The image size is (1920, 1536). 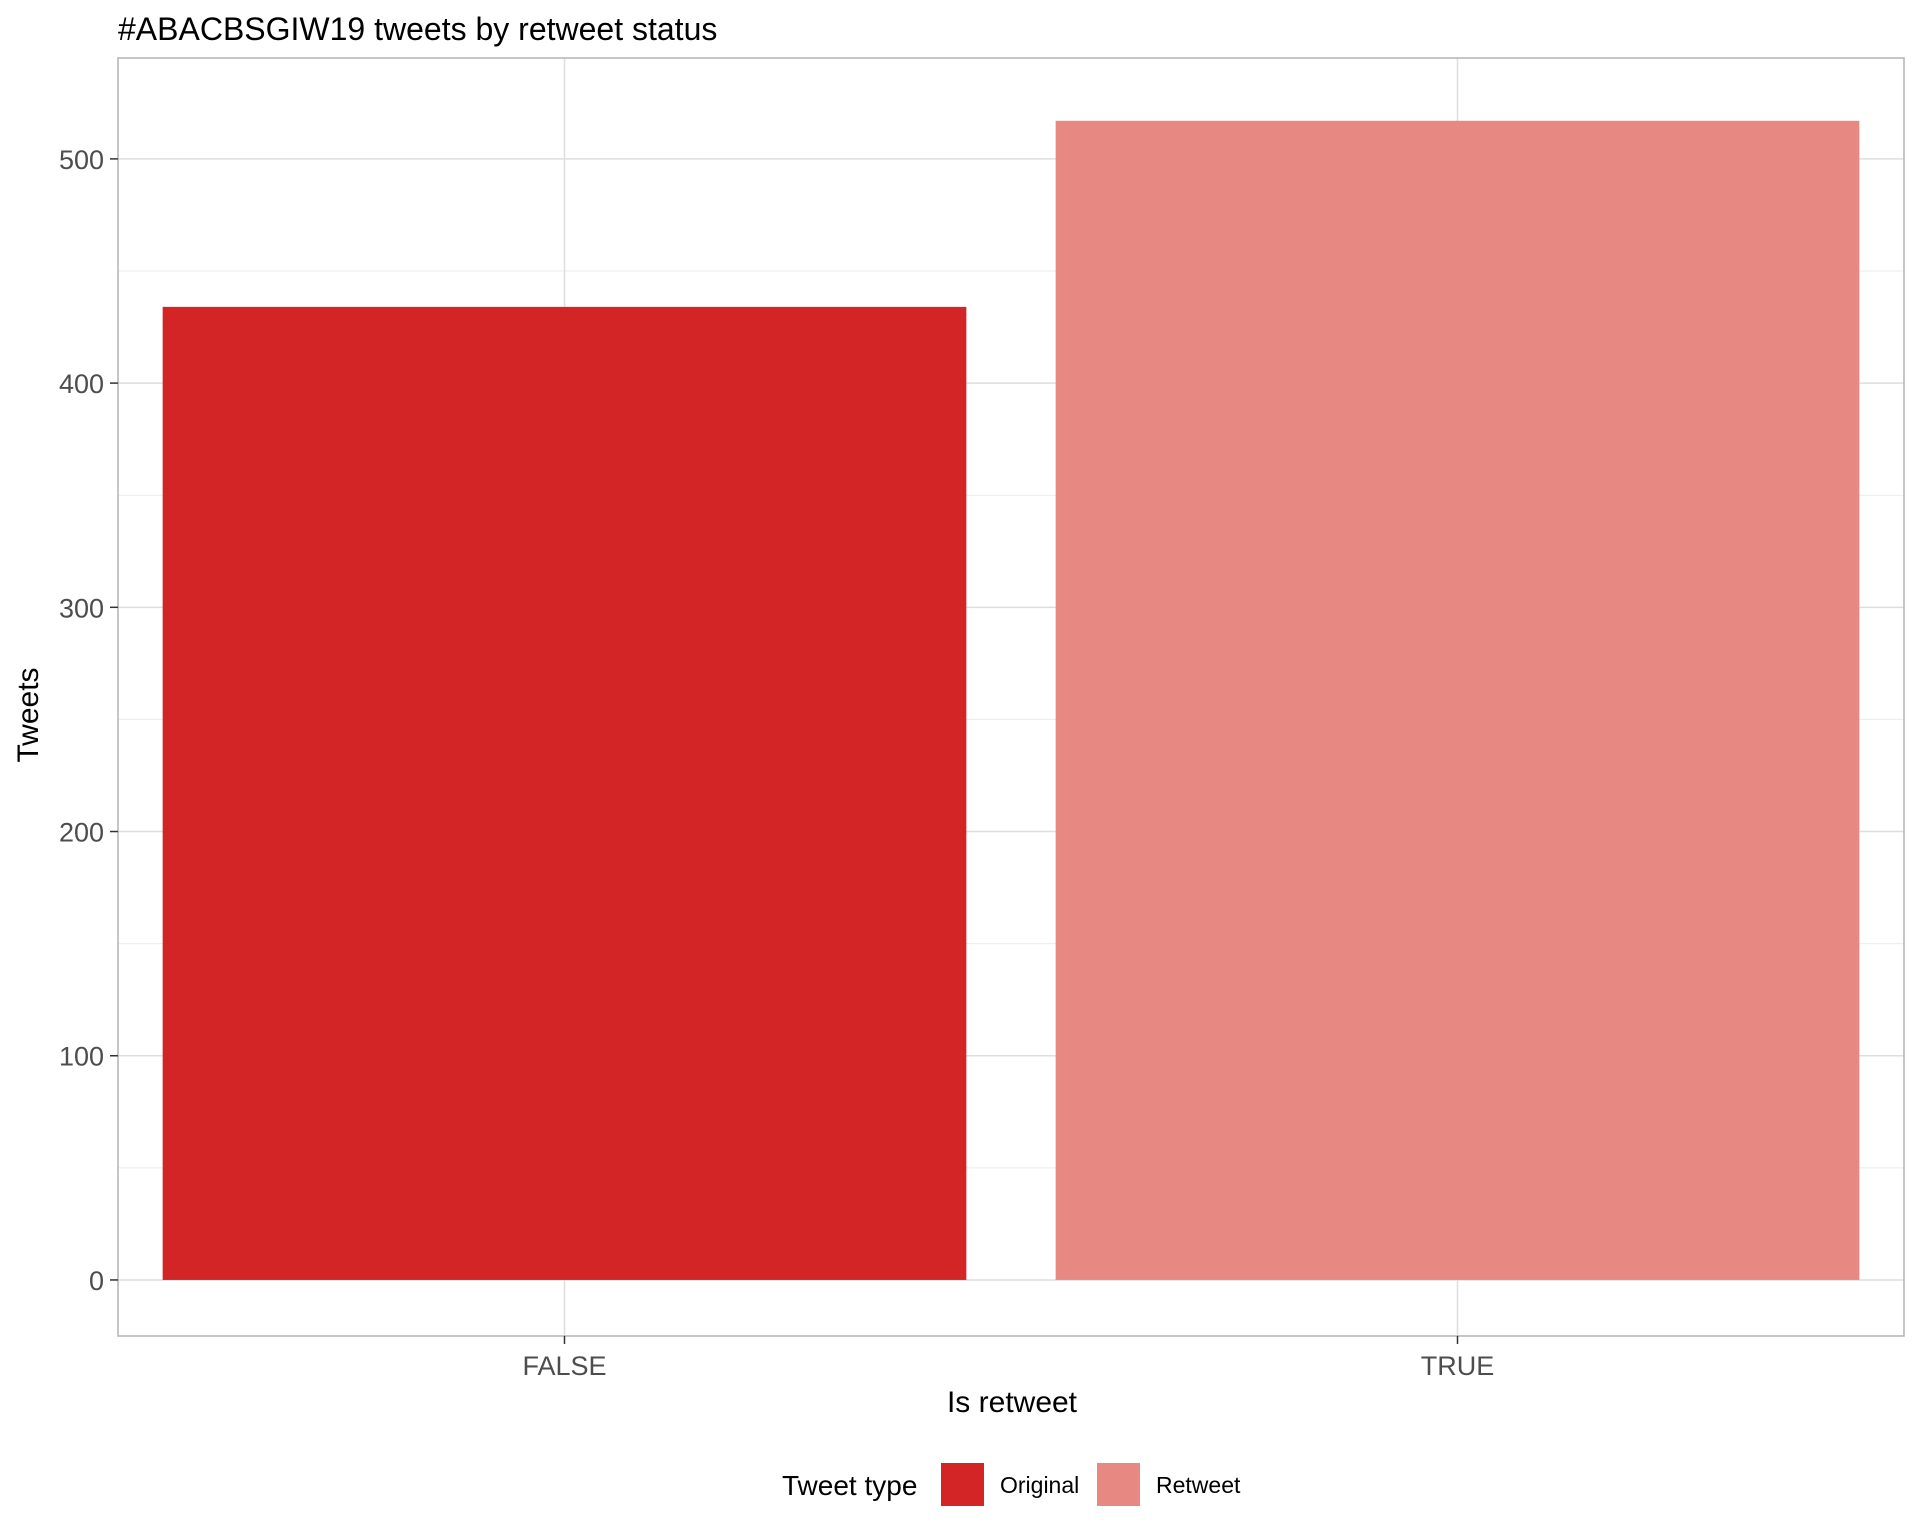 What do you see at coordinates (96, 1281) in the screenshot?
I see `y-tick-label: 0` at bounding box center [96, 1281].